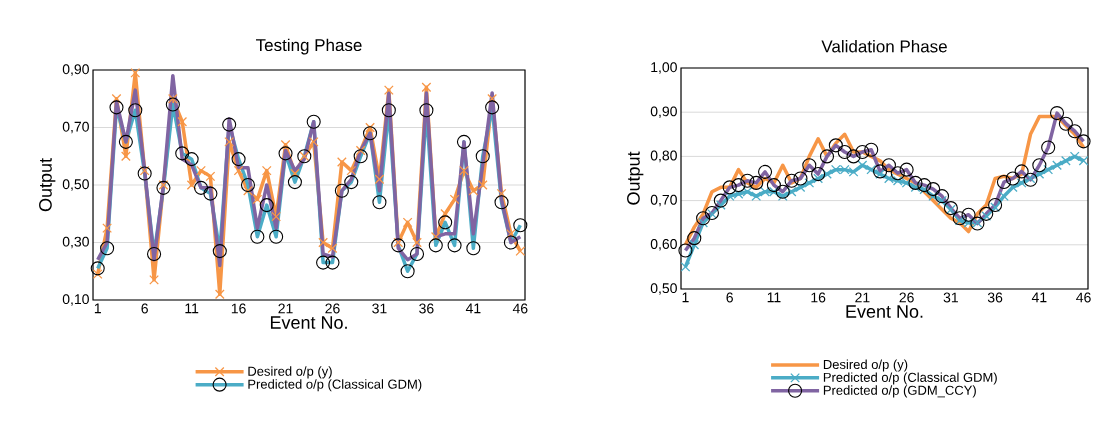 The width and height of the screenshot is (1107, 425). I want to click on y-tick-label: 0,10, so click(75, 300).